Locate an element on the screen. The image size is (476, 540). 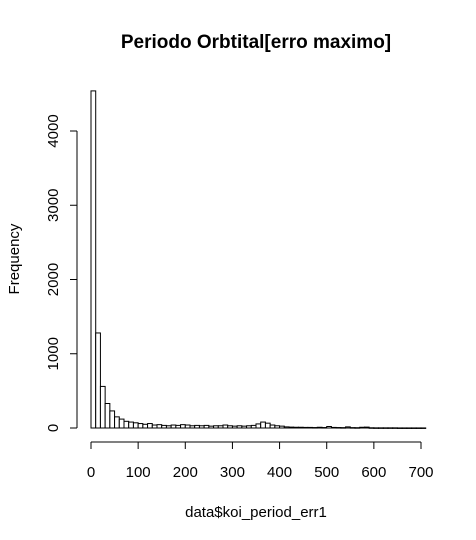
y-tick-label: 1000 is located at coordinates (53, 353).